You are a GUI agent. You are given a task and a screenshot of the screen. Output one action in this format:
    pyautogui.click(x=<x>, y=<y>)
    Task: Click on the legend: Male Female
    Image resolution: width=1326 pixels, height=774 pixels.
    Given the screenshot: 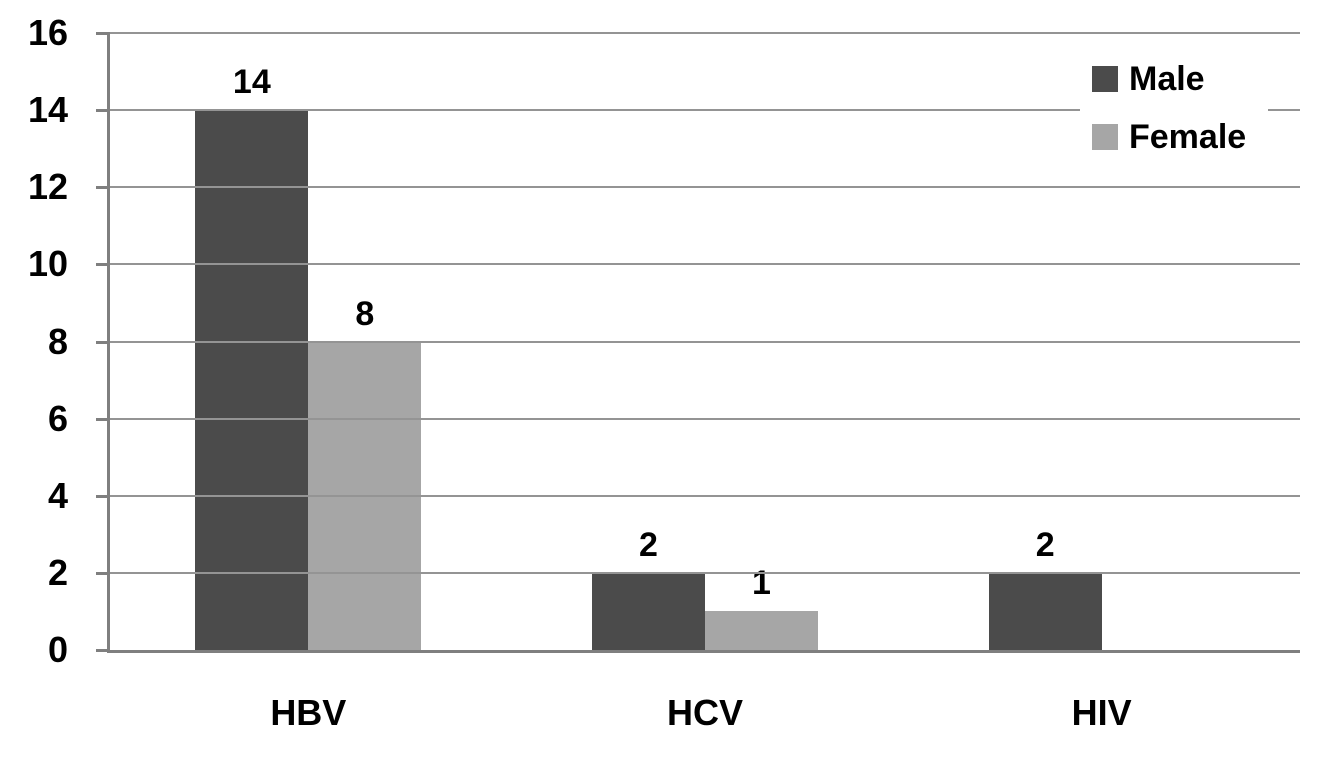 What is the action you would take?
    pyautogui.click(x=1174, y=108)
    